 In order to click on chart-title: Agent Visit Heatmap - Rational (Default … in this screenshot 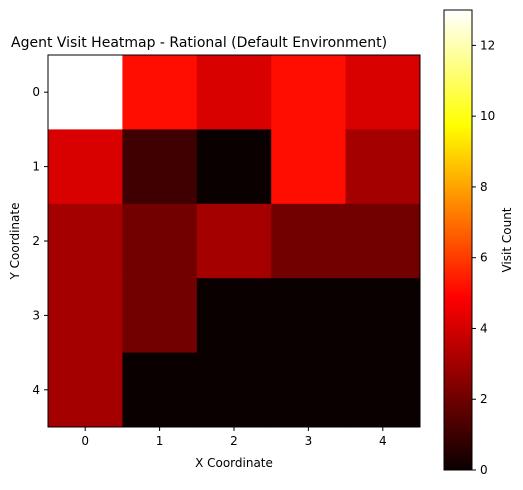, I will do `click(199, 43)`.